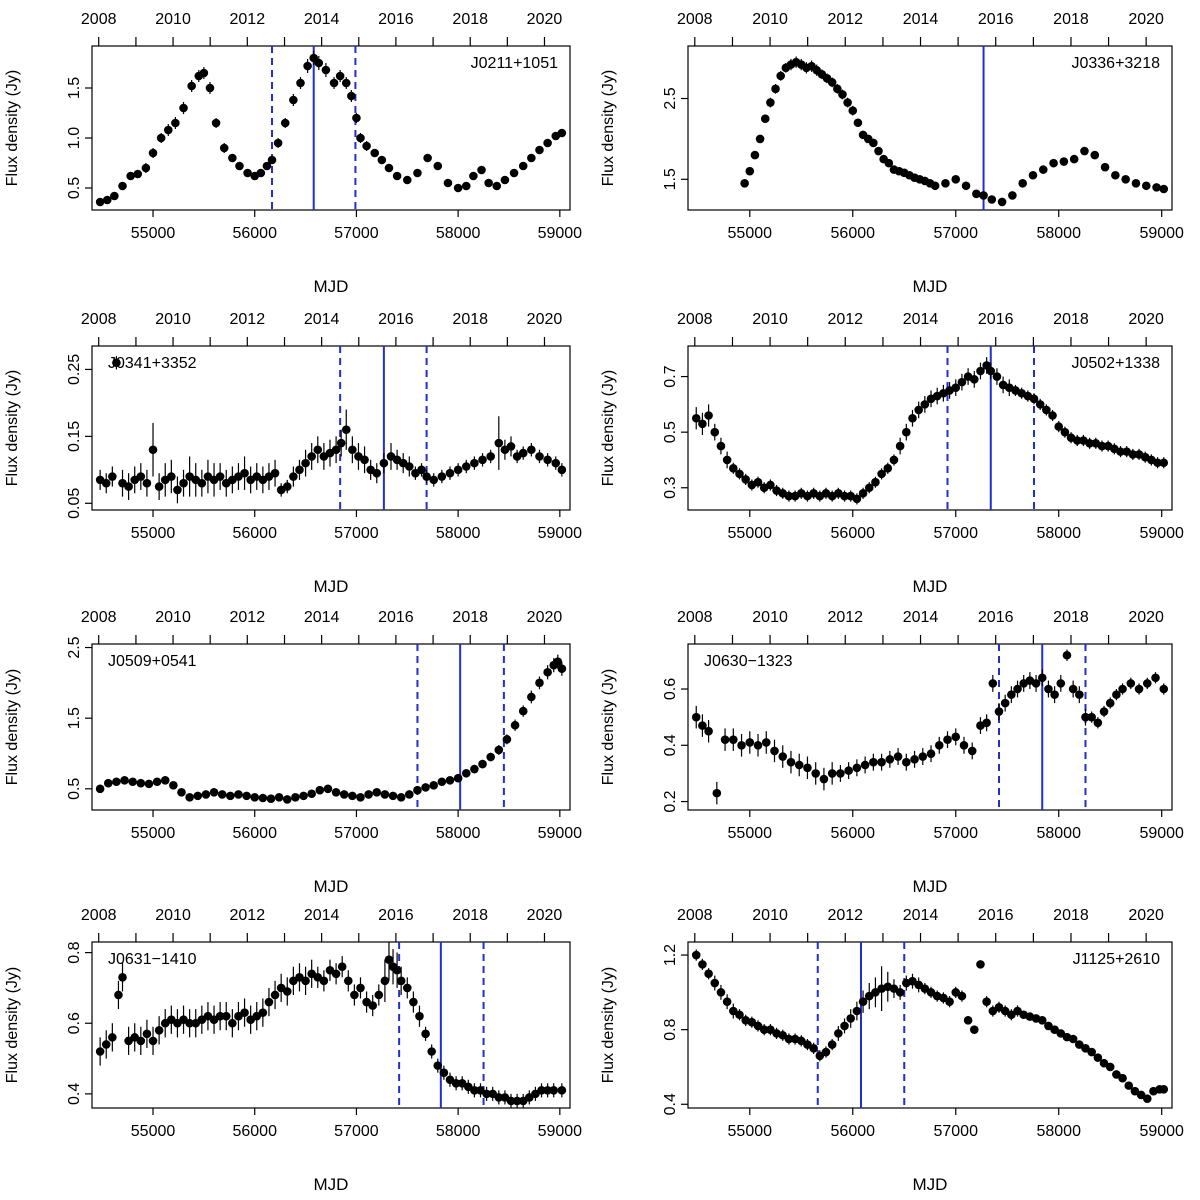 The width and height of the screenshot is (1200, 1200). I want to click on data-points, so click(331, 1025).